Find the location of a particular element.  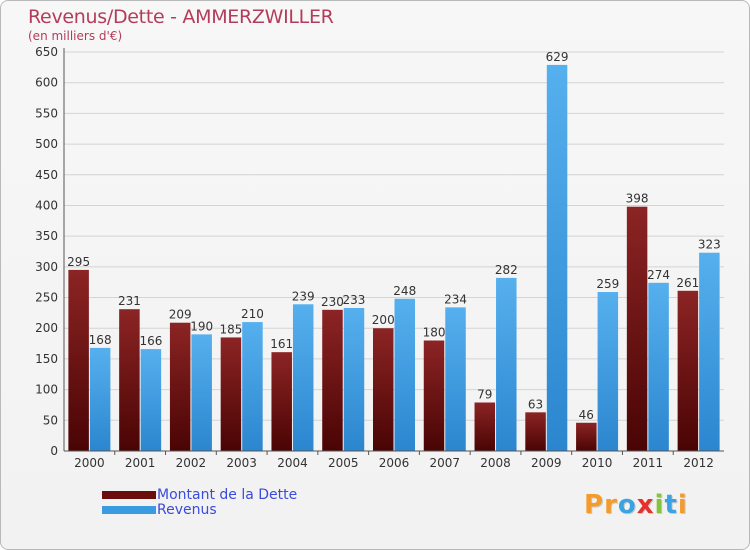

data-label-revenue-2006: 248 is located at coordinates (404, 291).